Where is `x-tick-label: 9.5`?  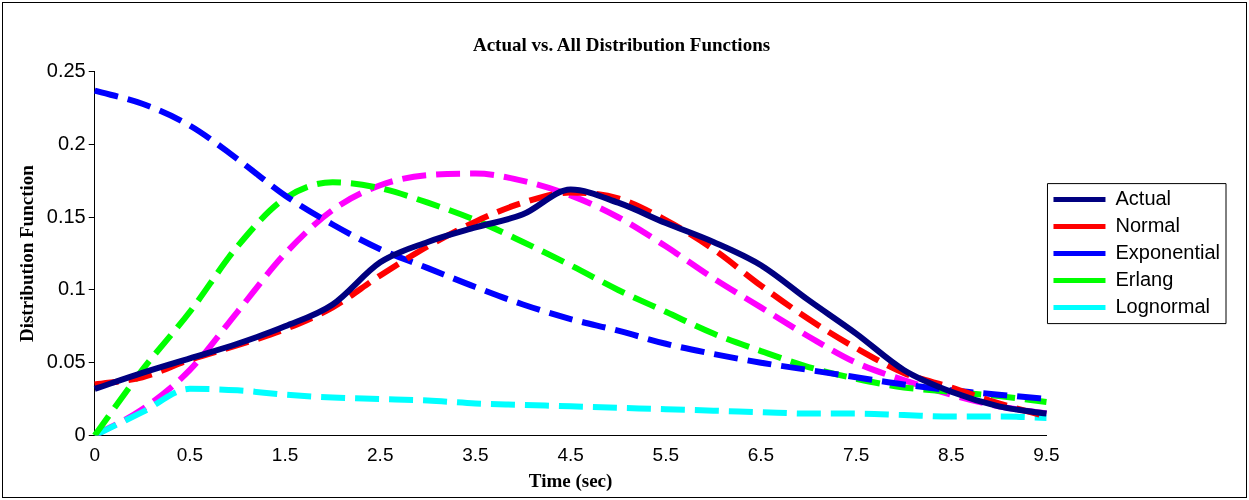
x-tick-label: 9.5 is located at coordinates (1046, 455).